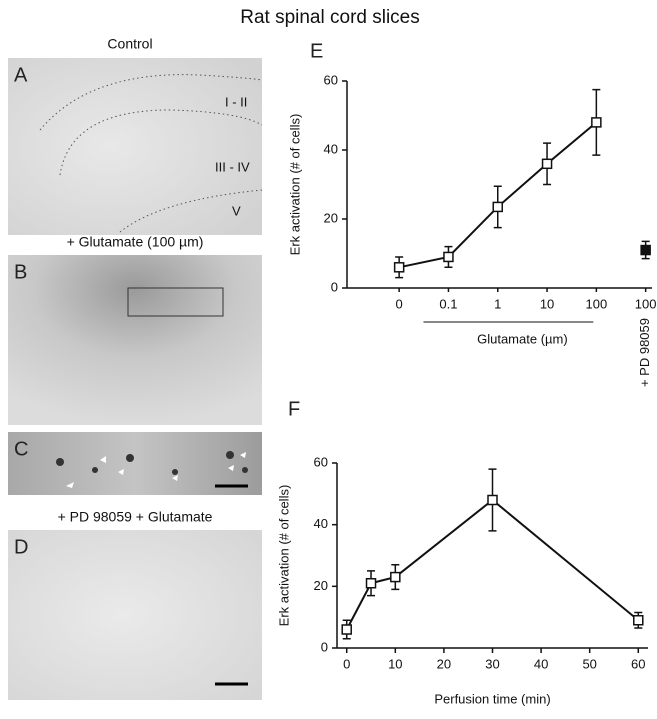 The image size is (657, 719). What do you see at coordinates (135, 517) in the screenshot?
I see `panel-caption: + PD 98059 + Glutamate` at bounding box center [135, 517].